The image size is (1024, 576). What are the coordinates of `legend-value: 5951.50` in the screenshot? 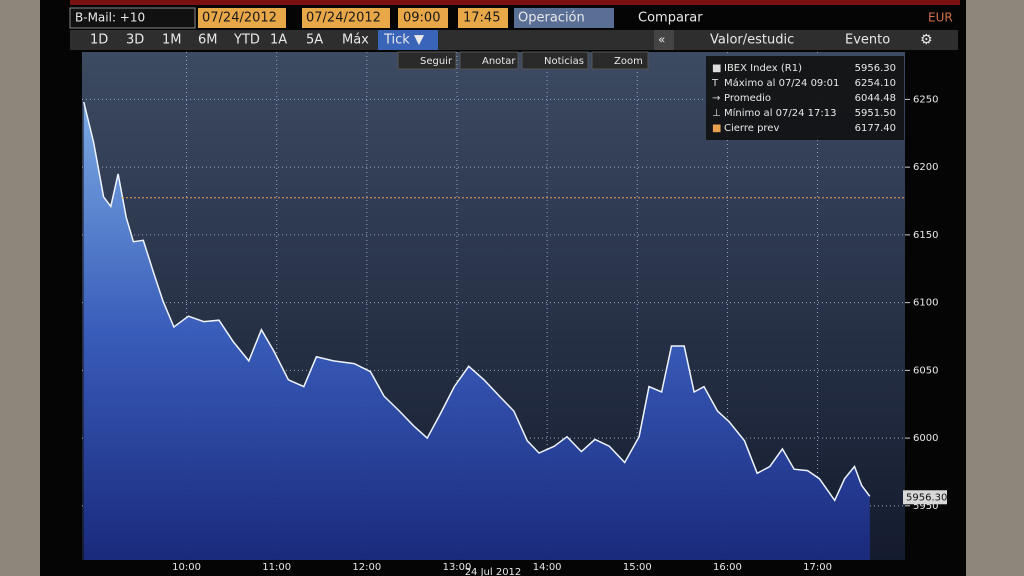 It's located at (875, 113).